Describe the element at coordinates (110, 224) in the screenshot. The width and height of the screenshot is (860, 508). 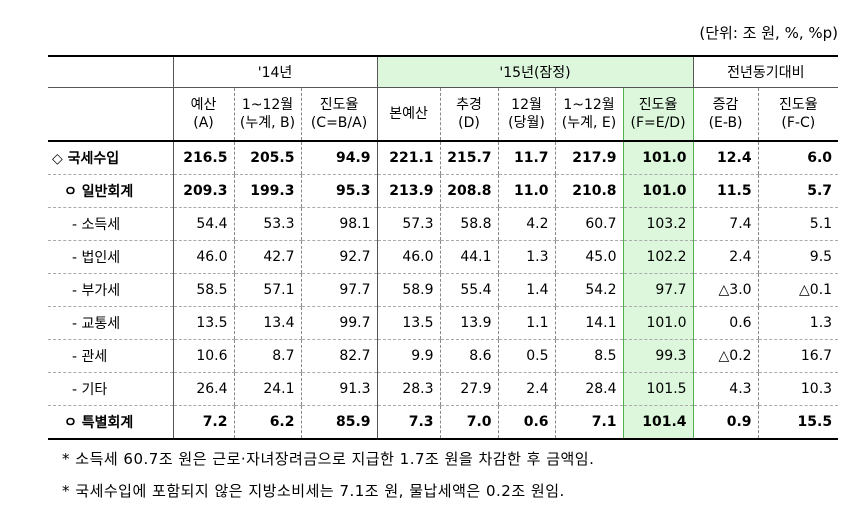
I see `row-label: - 소득세` at that location.